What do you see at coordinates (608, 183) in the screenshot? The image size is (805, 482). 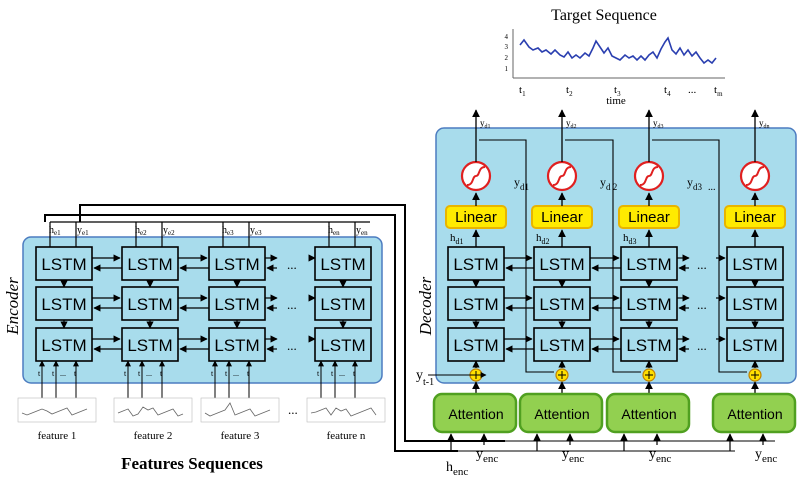 I see `decoder-feedback-label: yd 2` at bounding box center [608, 183].